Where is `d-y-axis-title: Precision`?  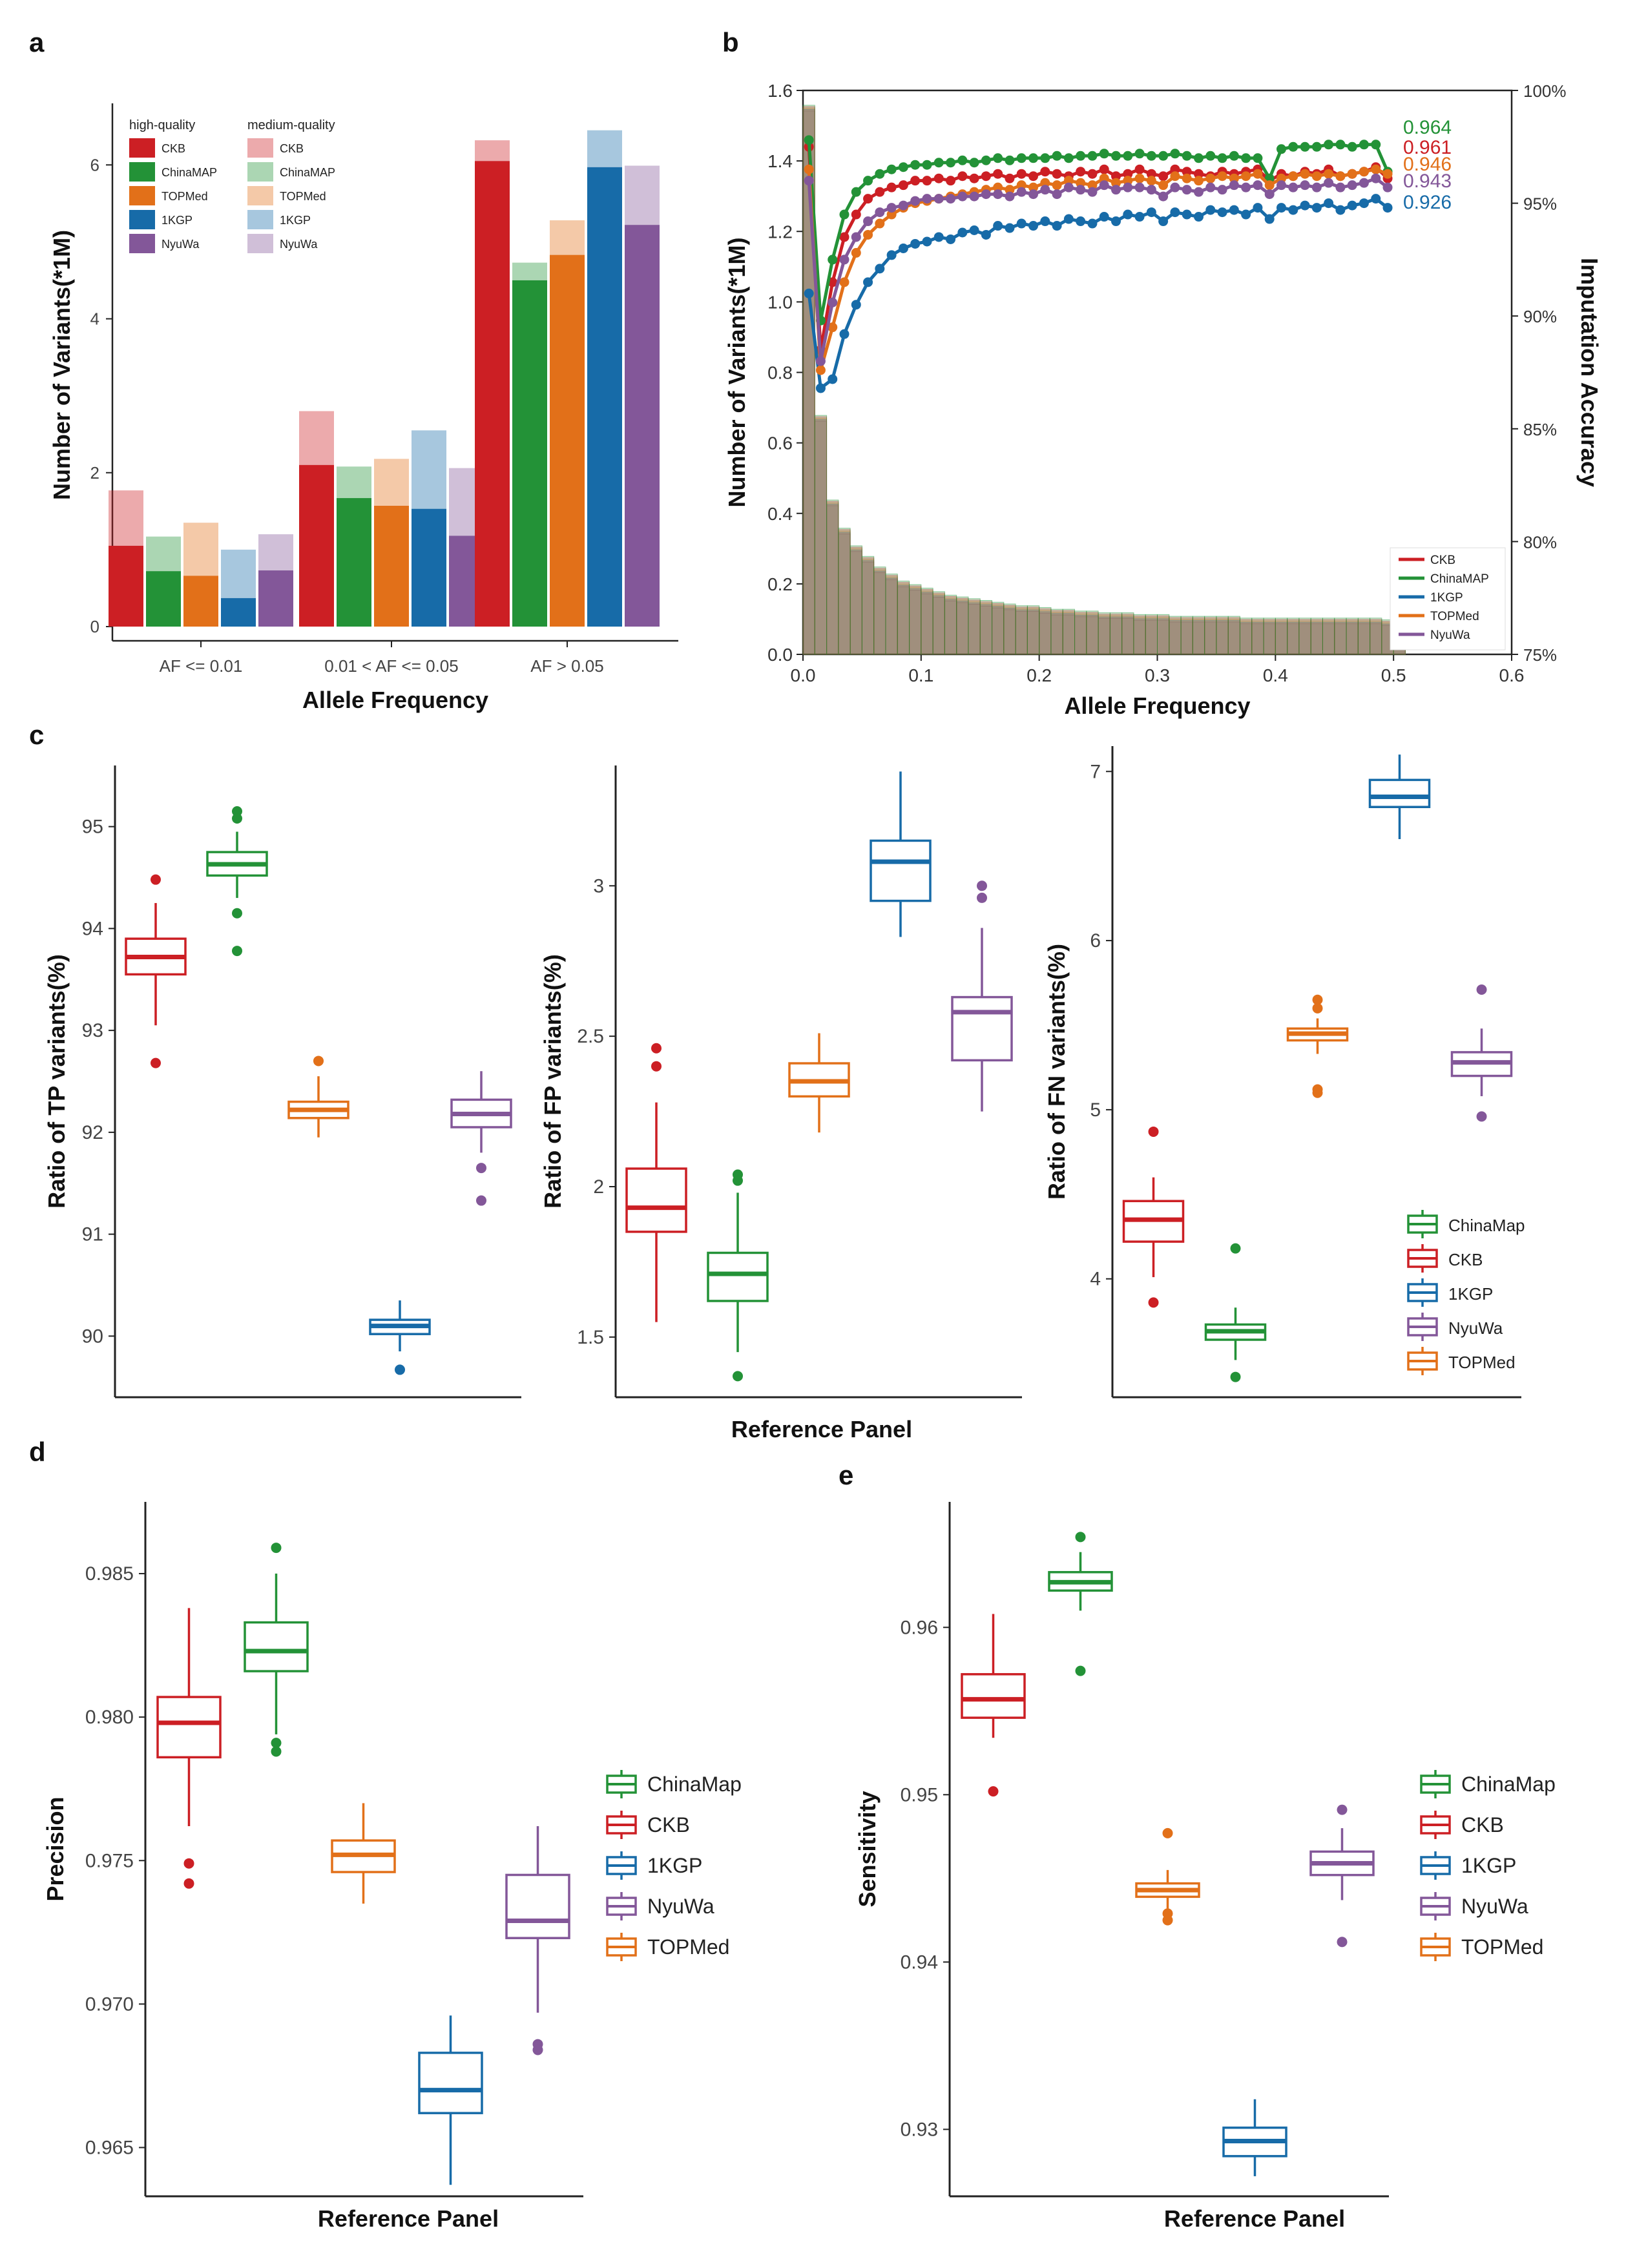
d-y-axis-title: Precision is located at coordinates (55, 1848).